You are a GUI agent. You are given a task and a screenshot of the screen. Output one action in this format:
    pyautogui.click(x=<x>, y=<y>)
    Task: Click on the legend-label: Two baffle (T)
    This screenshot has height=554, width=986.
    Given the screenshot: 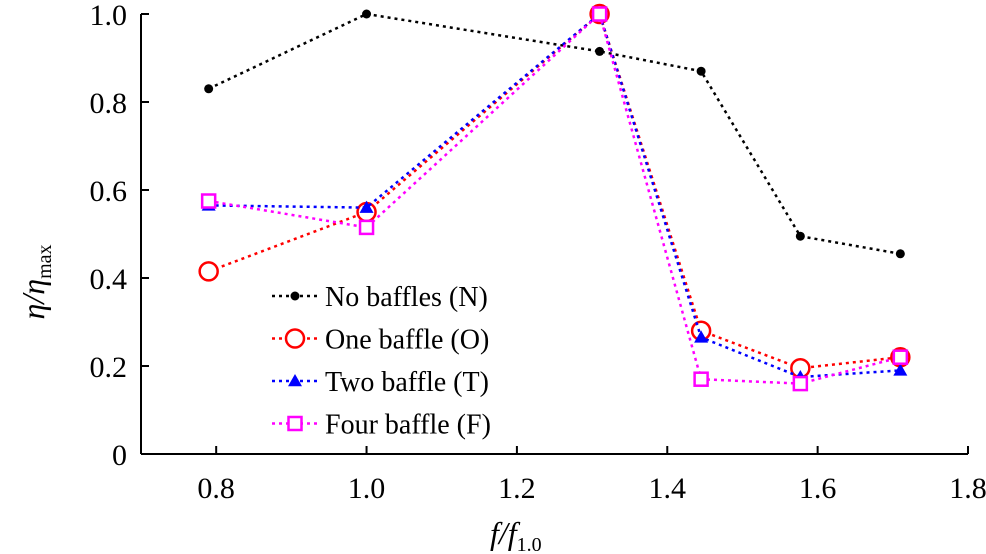 What is the action you would take?
    pyautogui.click(x=407, y=382)
    